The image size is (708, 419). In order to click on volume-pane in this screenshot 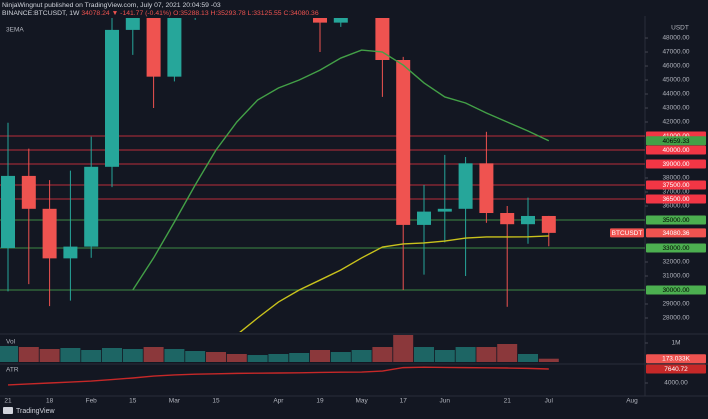, I will do `click(279, 348)`.